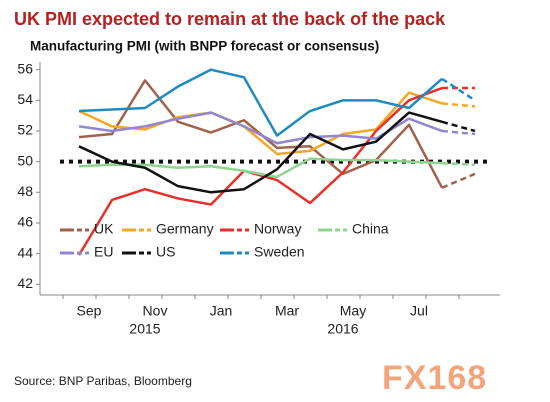 This screenshot has width=550, height=402. I want to click on x-year-label: 2015, so click(144, 329).